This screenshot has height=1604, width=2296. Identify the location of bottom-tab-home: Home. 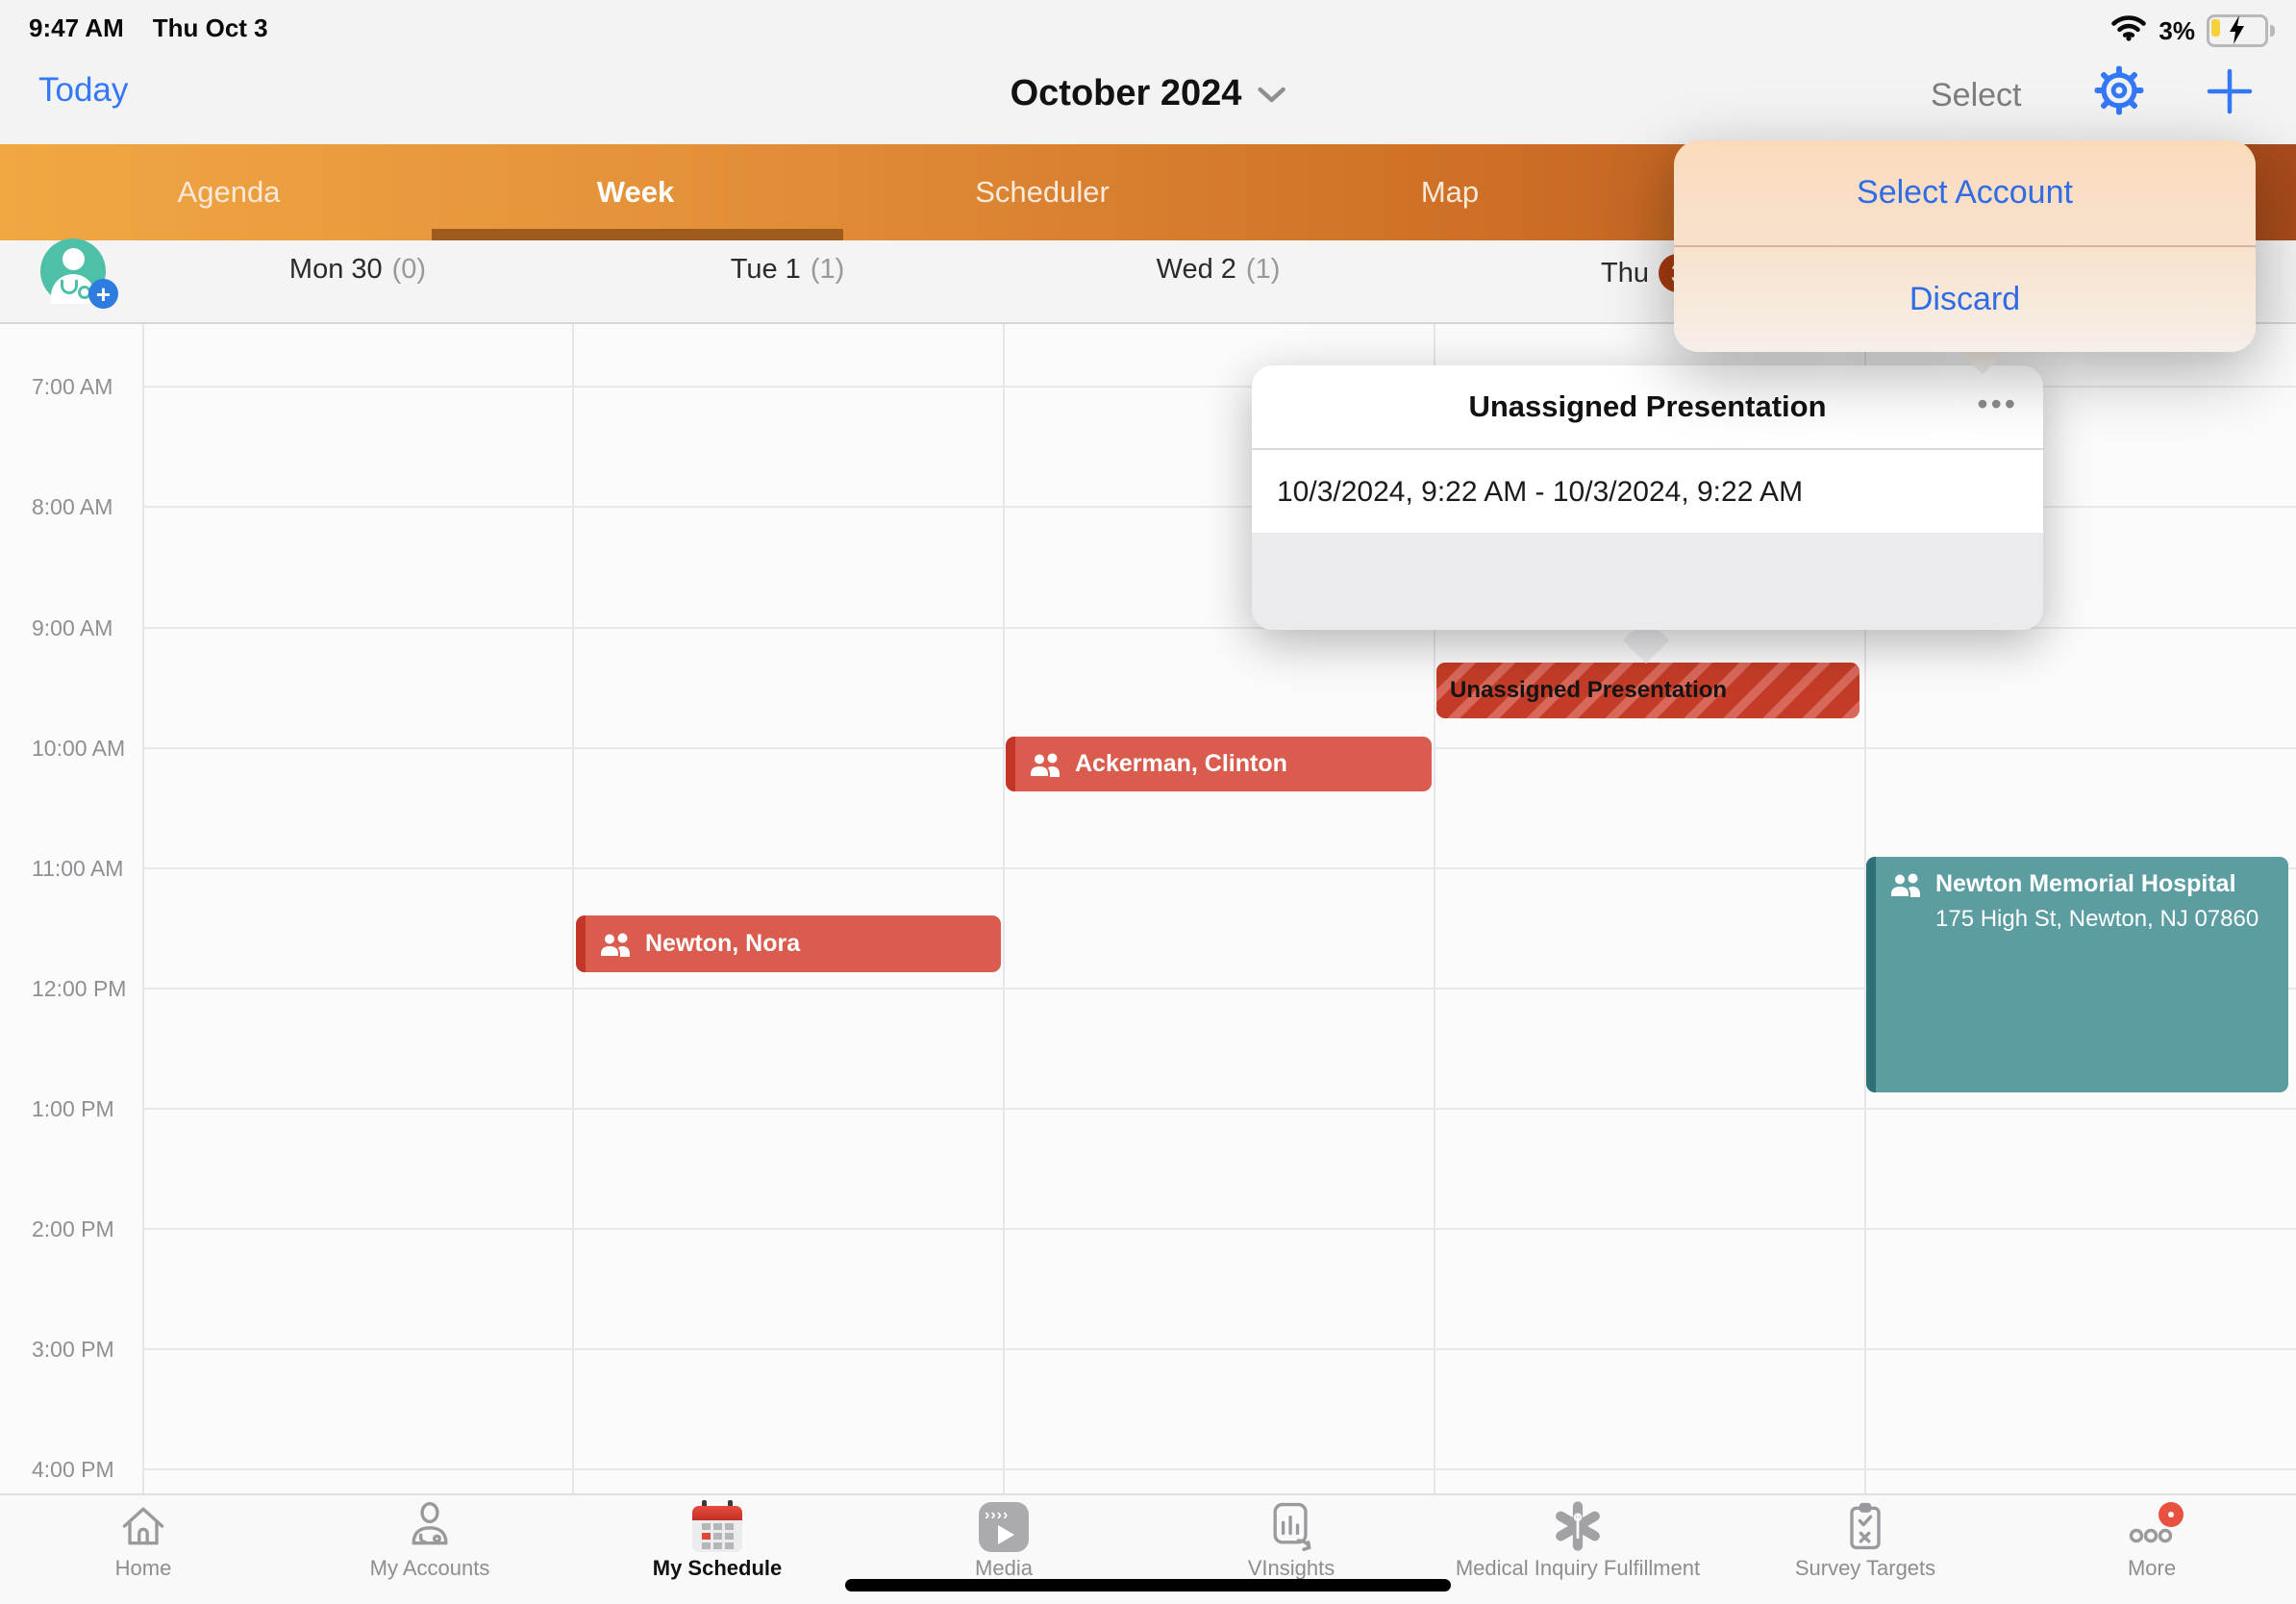
(143, 1539).